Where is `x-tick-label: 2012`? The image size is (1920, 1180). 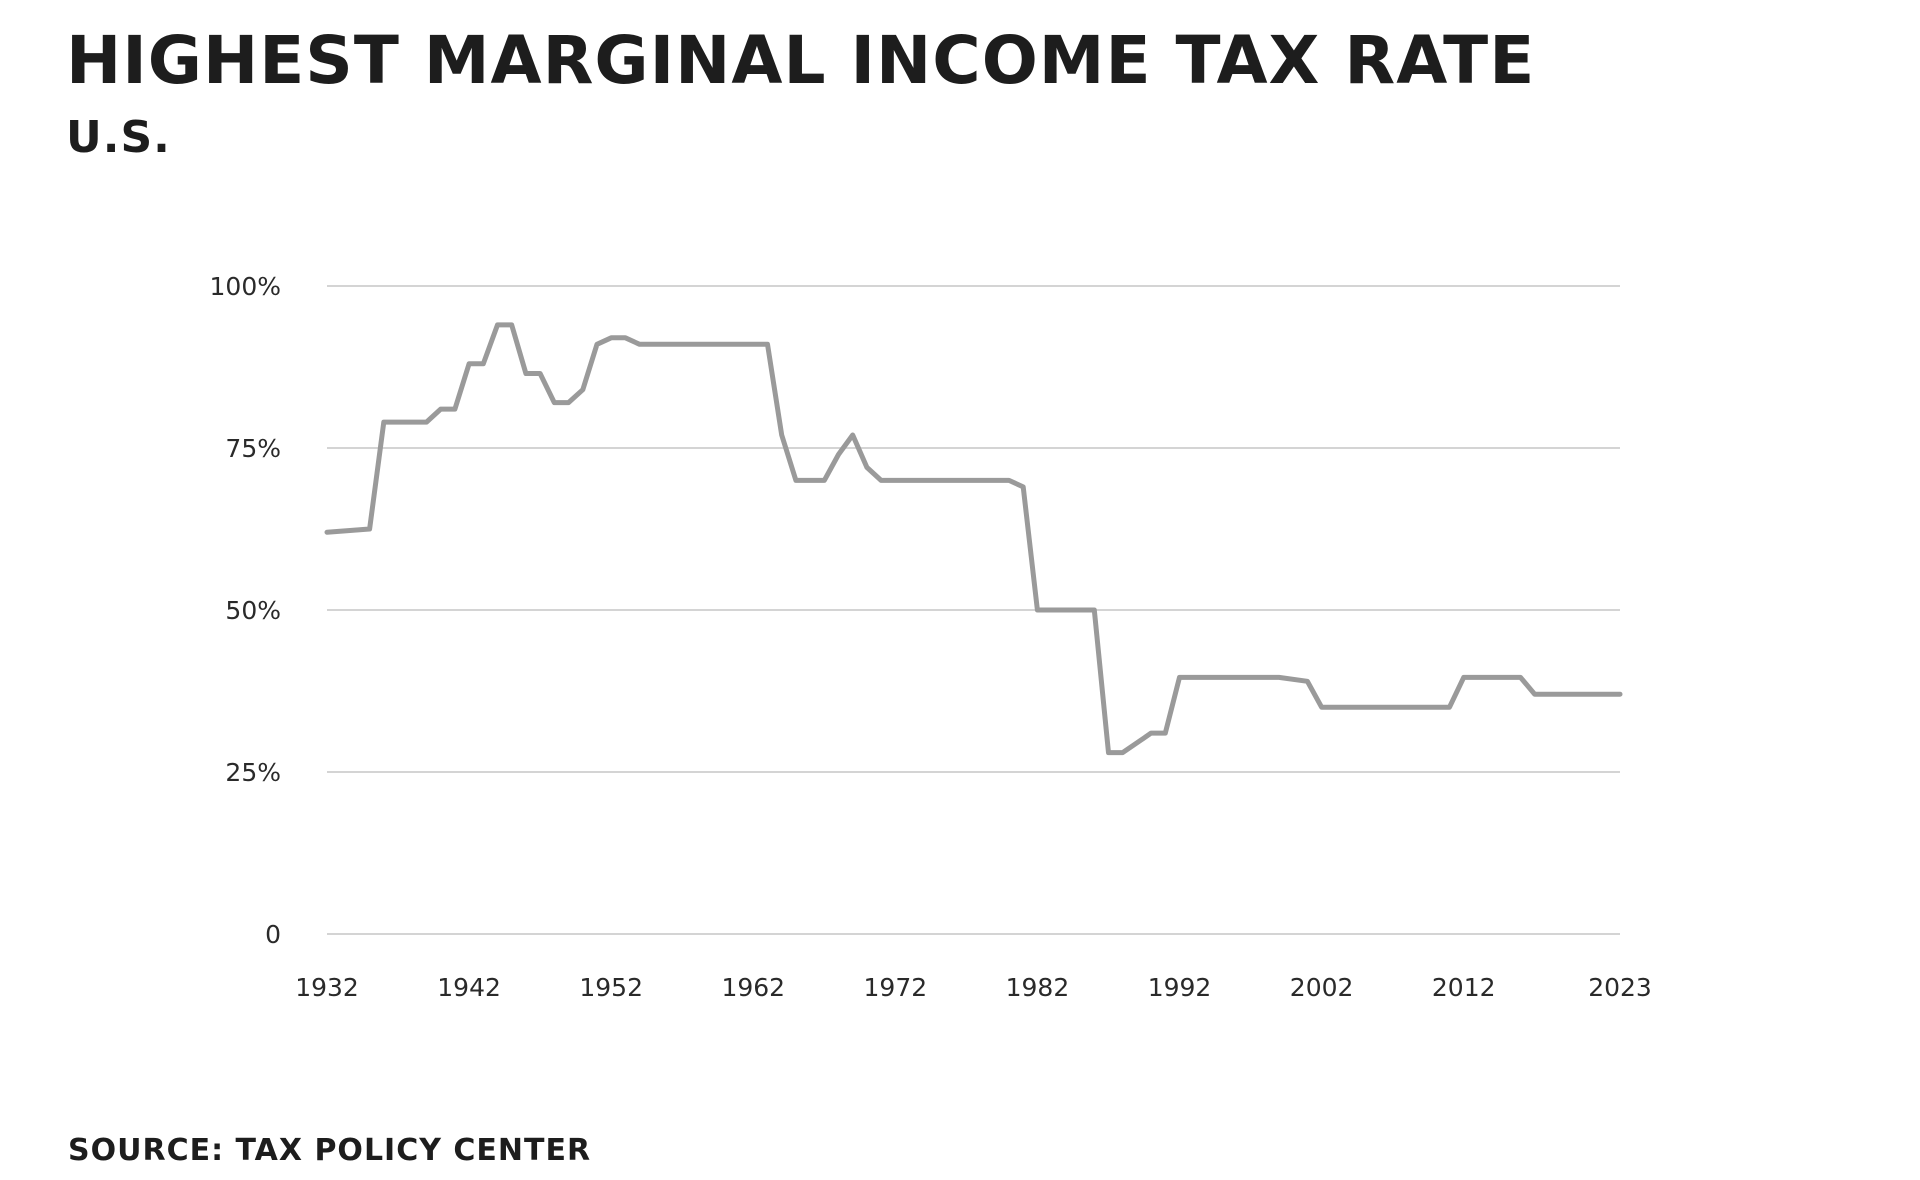 x-tick-label: 2012 is located at coordinates (1464, 987).